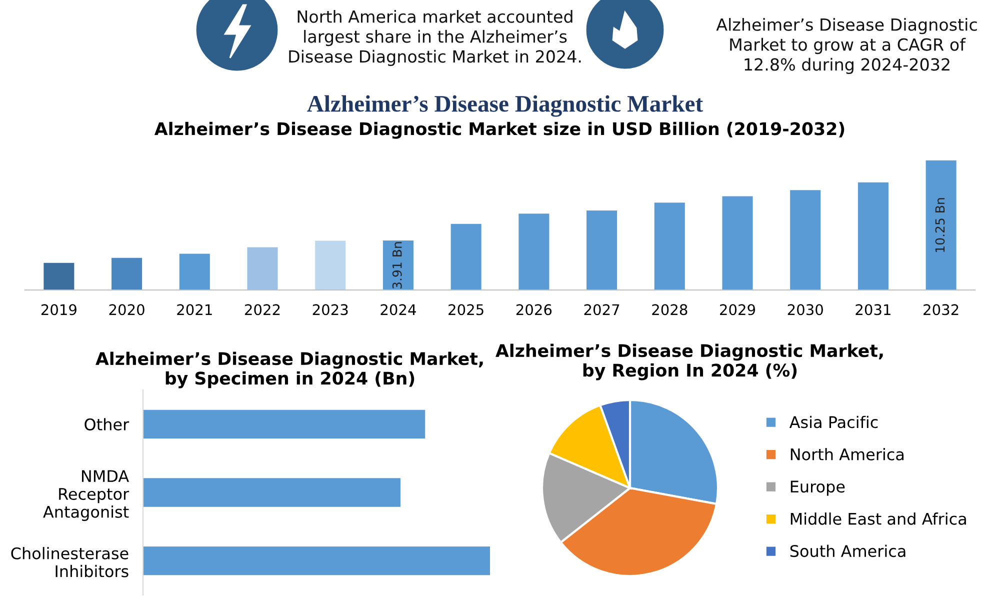 This screenshot has width=1000, height=600. I want to click on y-tick-label: NMDA Receptor Antagonist, so click(86, 495).